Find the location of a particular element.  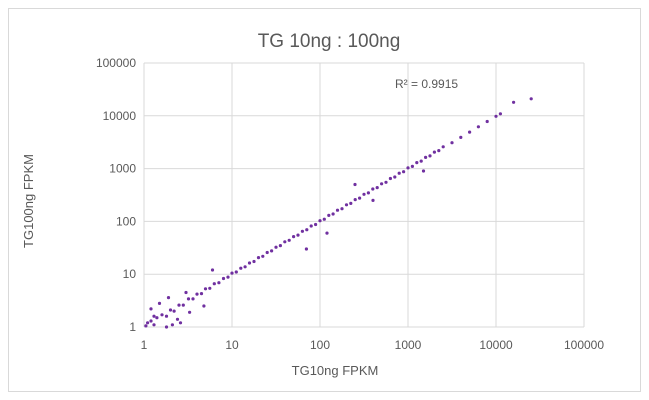

y-axis-label: TG100ng FPKM is located at coordinates (28, 201).